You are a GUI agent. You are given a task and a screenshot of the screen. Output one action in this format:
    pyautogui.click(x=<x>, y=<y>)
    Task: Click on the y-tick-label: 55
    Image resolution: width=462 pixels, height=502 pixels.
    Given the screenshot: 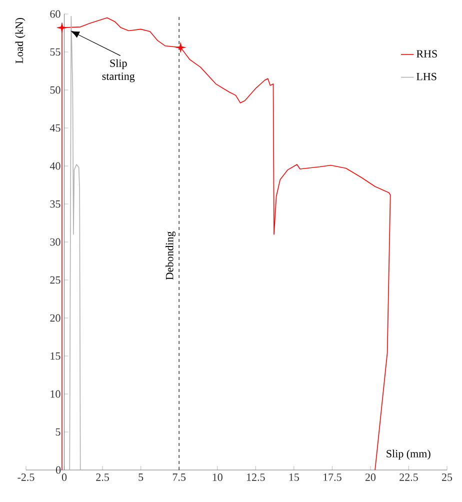 What is the action you would take?
    pyautogui.click(x=55, y=52)
    